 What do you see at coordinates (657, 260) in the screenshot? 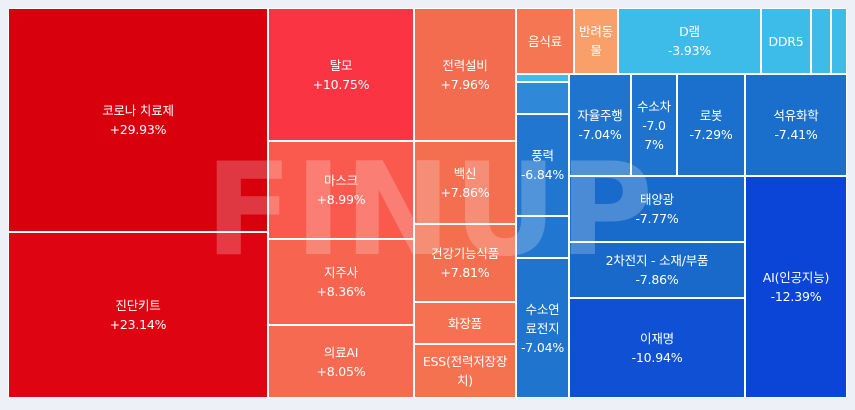
I see `tile-name: 2차전지 - 소재/부품` at bounding box center [657, 260].